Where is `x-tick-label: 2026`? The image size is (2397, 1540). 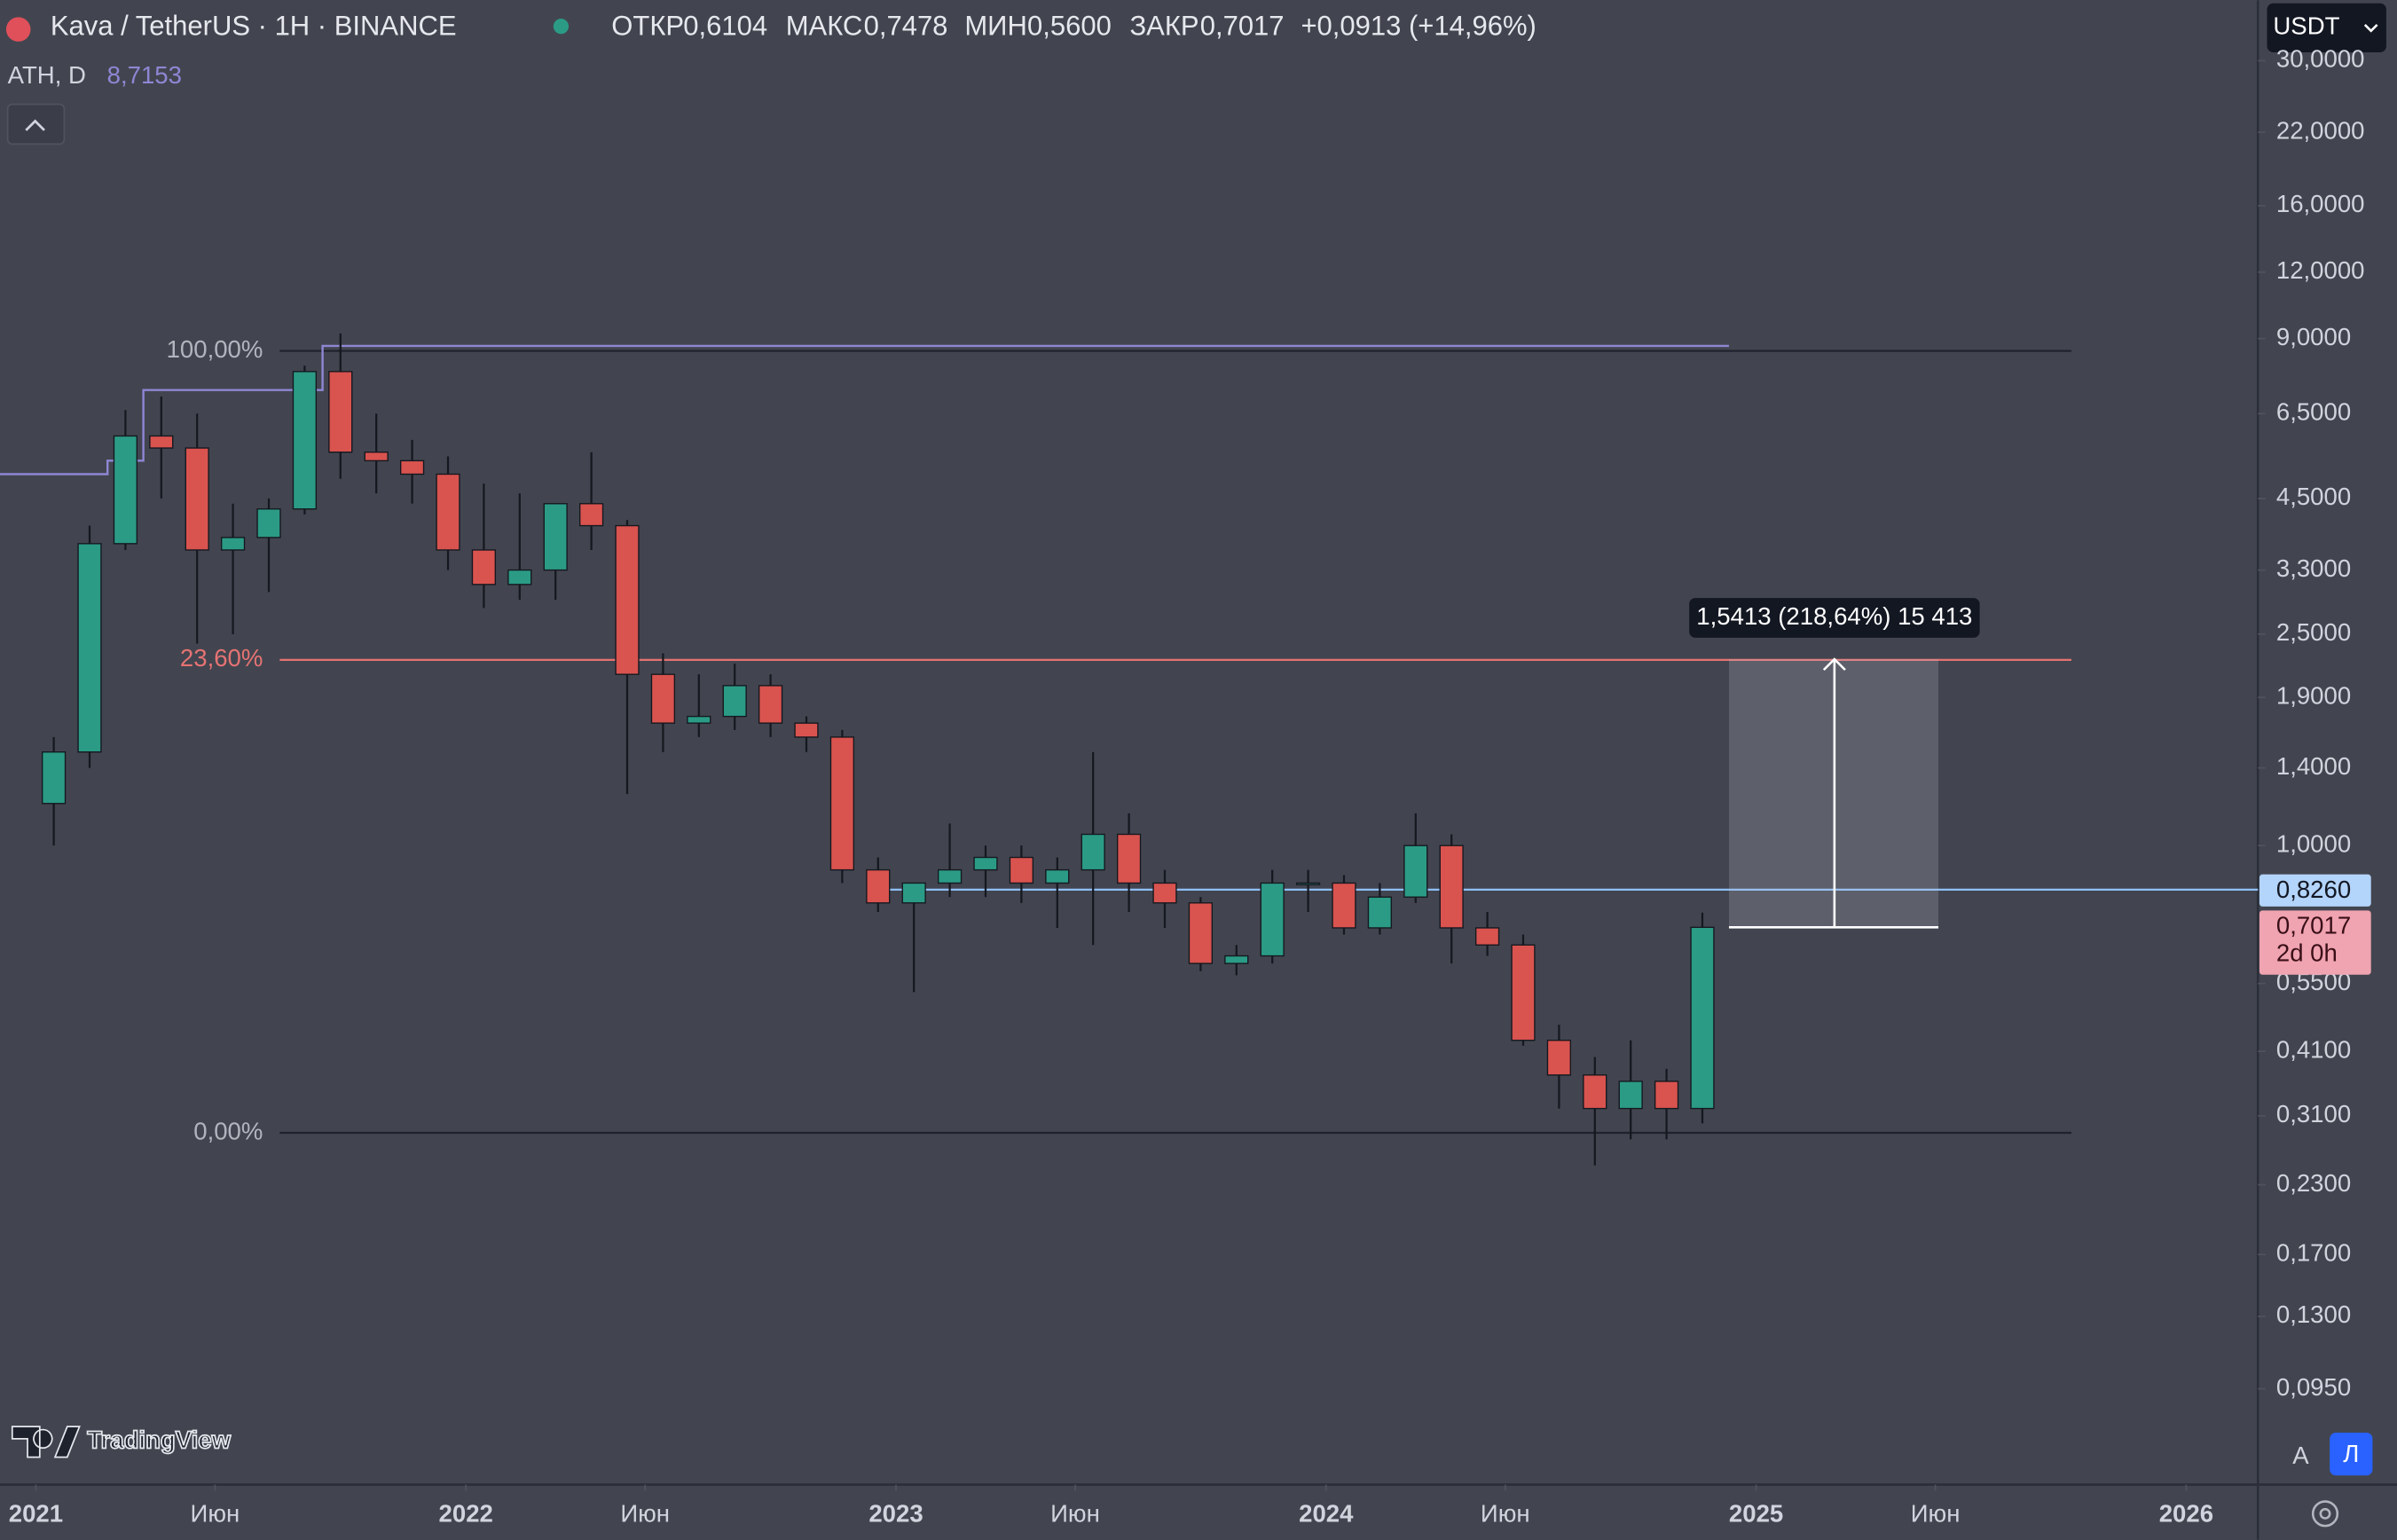
x-tick-label: 2026 is located at coordinates (2186, 1513).